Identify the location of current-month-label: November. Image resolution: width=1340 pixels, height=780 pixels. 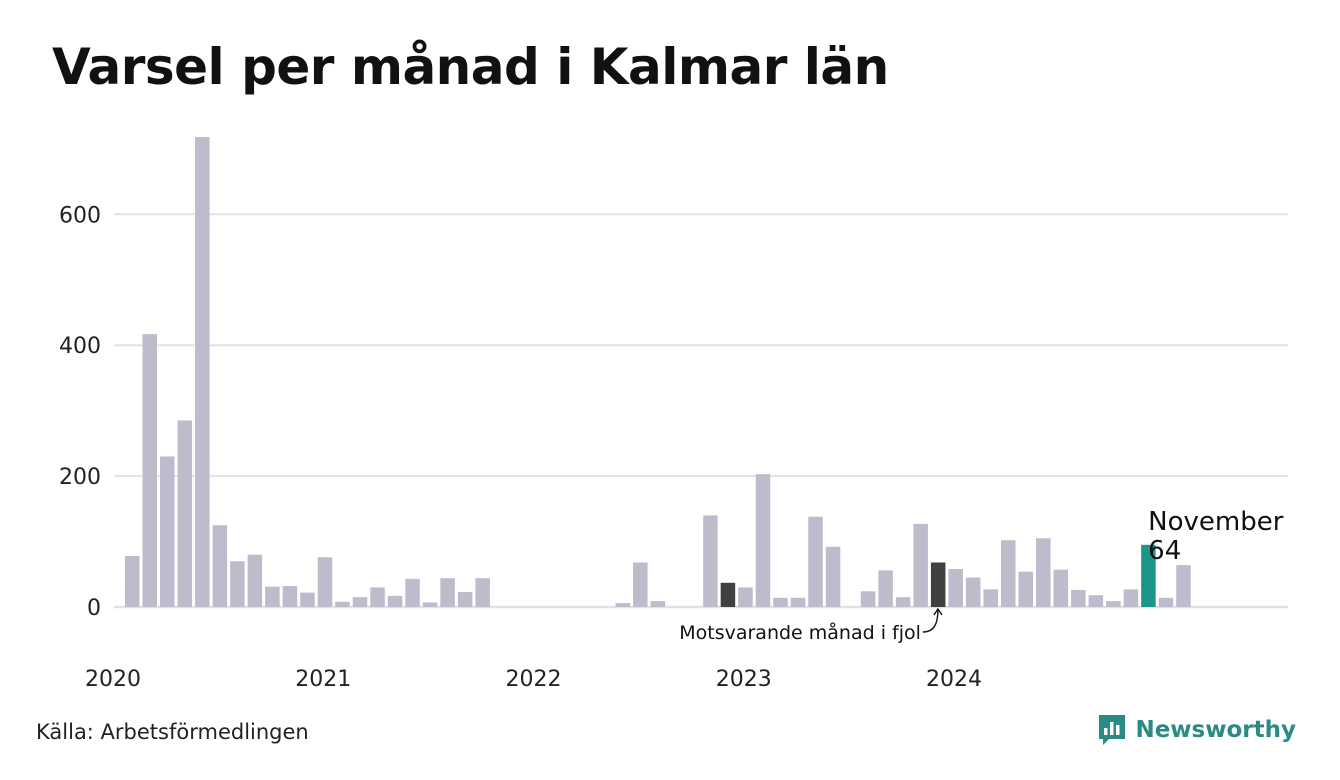
(1216, 522).